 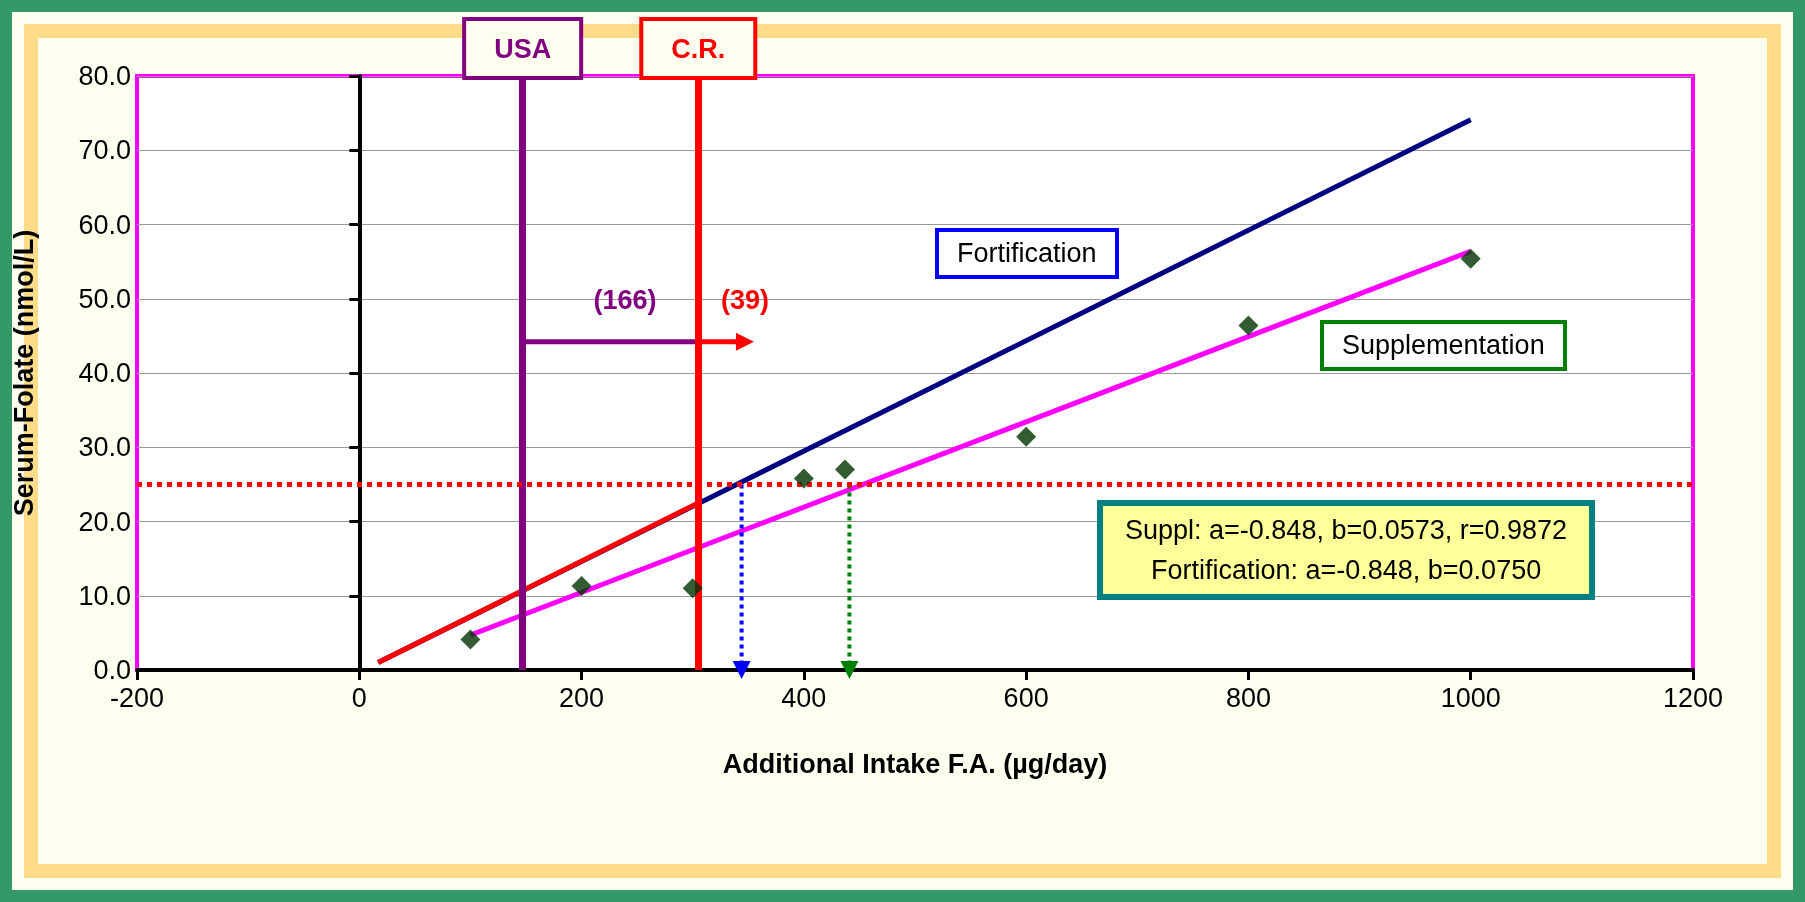 I want to click on y-tick-label: 80.0, so click(x=104, y=76).